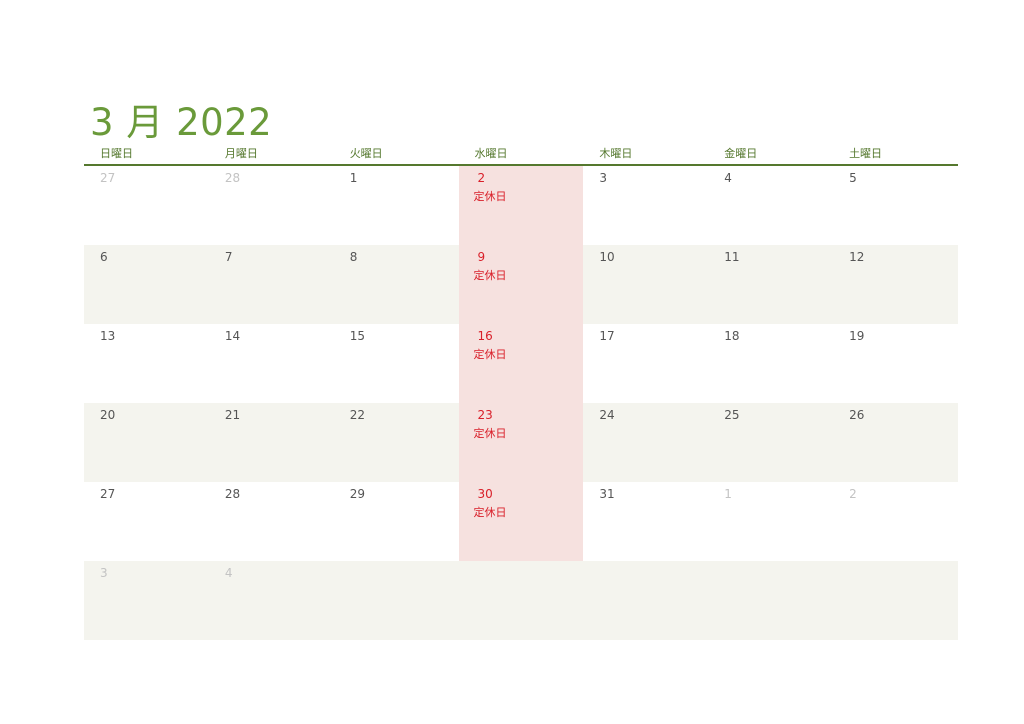  I want to click on page-title: 3 月 2022, so click(181, 122).